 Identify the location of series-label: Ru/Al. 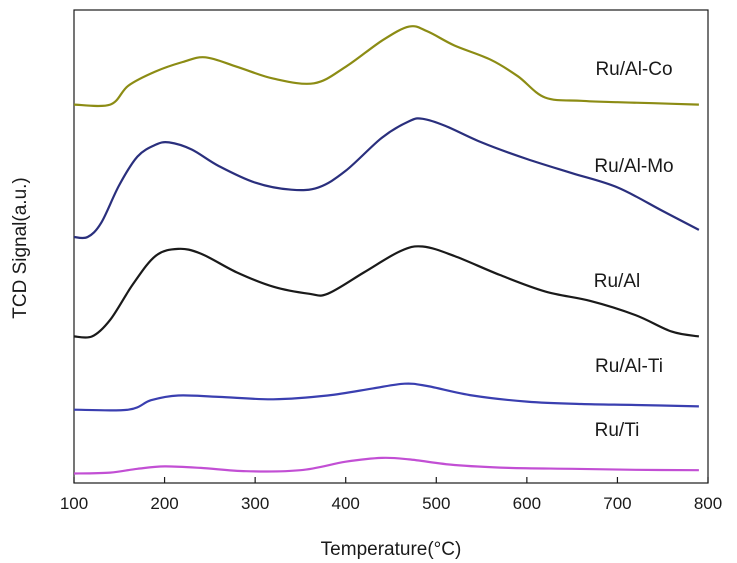
(617, 281).